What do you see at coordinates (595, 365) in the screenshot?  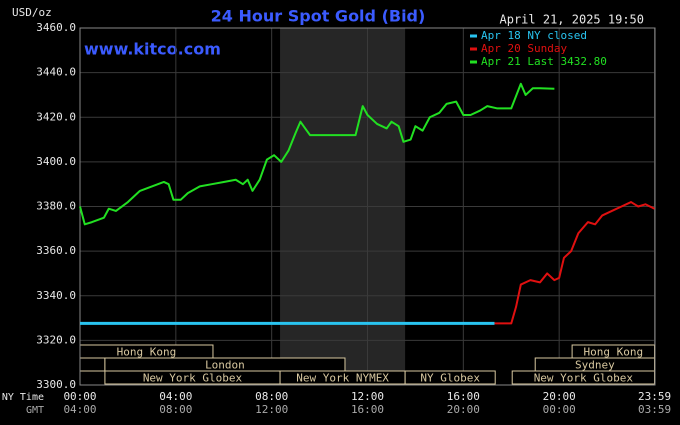 I see `session-label: Sydney` at bounding box center [595, 365].